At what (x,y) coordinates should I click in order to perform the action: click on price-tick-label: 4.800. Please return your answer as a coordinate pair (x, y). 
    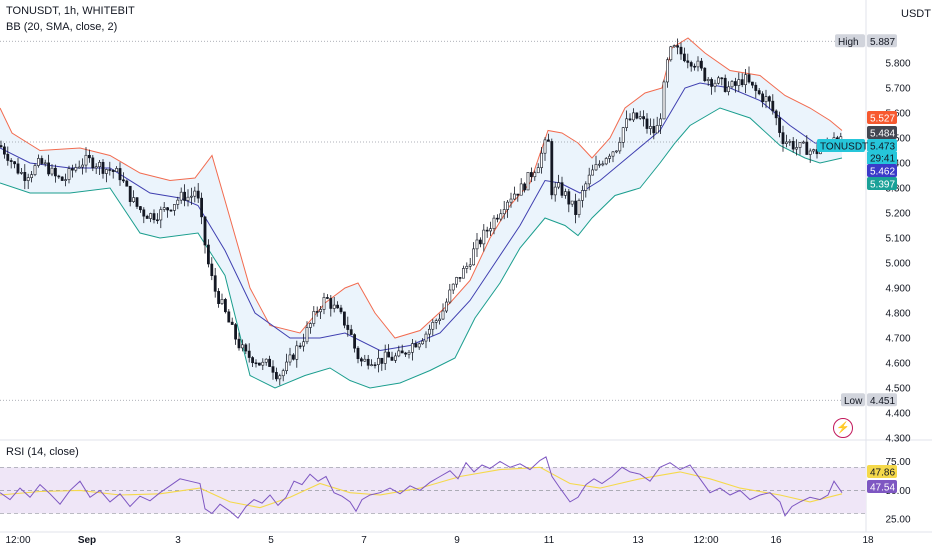
    Looking at the image, I should click on (897, 314).